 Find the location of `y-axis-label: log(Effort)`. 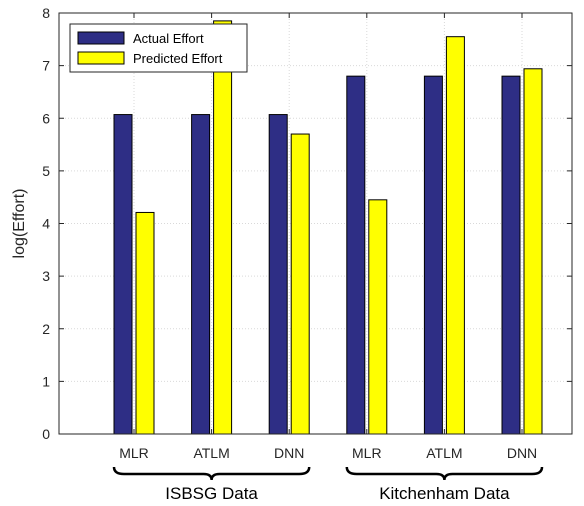

y-axis-label: log(Effort) is located at coordinates (19, 224).